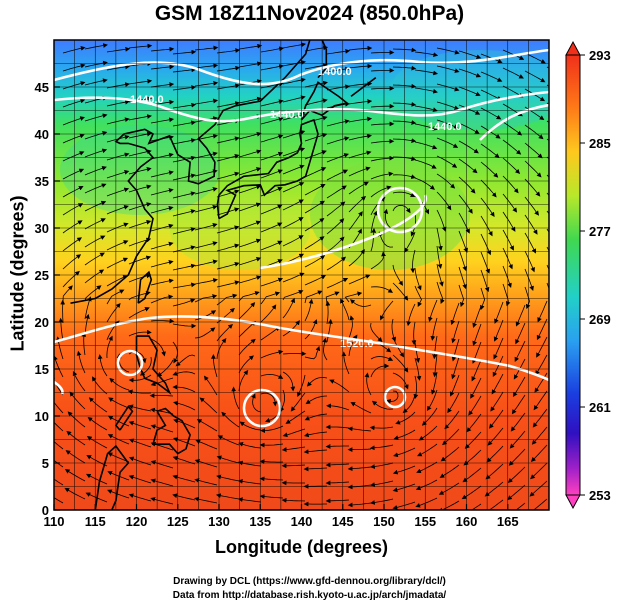  What do you see at coordinates (309, 13) in the screenshot?
I see `chart-title: GSM 18Z11Nov2024 (850.0hPa)` at bounding box center [309, 13].